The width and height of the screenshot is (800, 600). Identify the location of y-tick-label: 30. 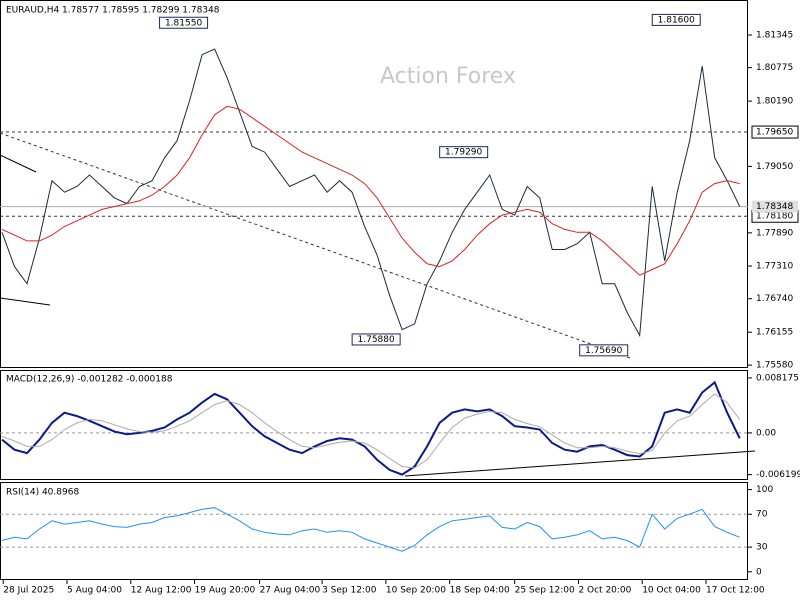
(762, 548).